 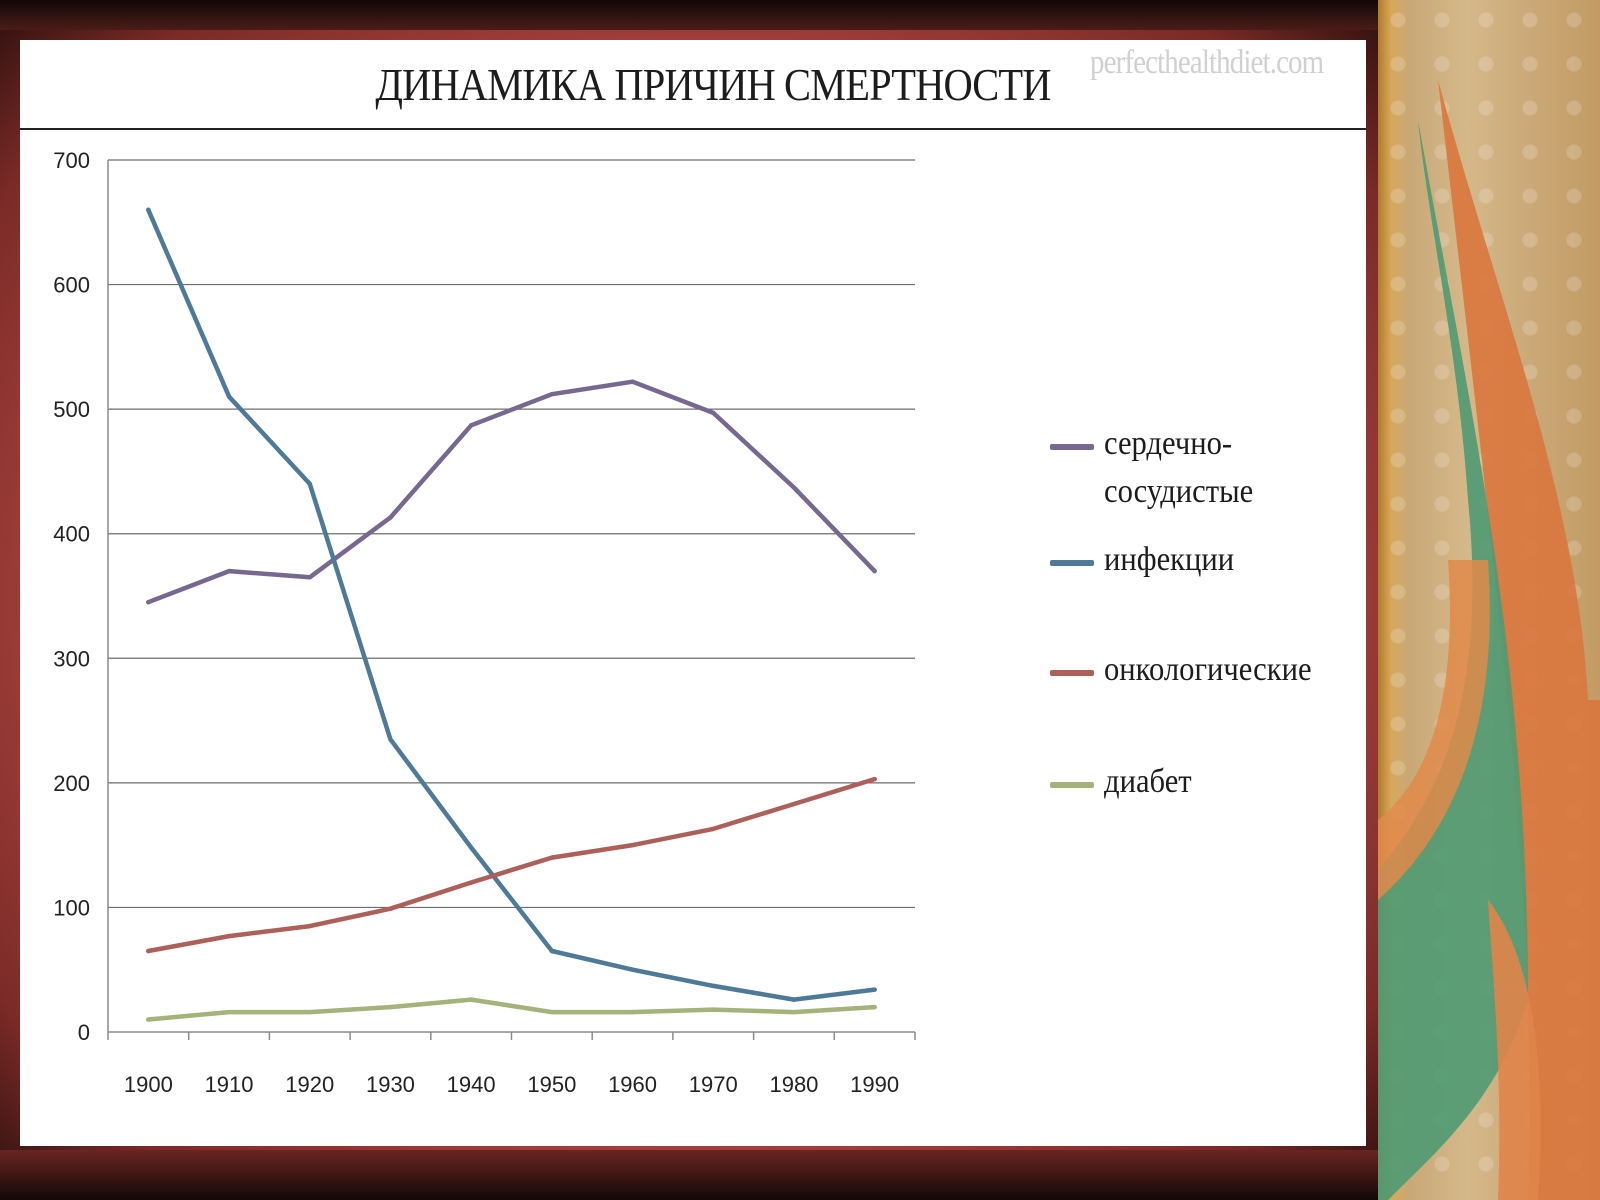 What do you see at coordinates (71, 783) in the screenshot?
I see `y-tick-label-200: 200` at bounding box center [71, 783].